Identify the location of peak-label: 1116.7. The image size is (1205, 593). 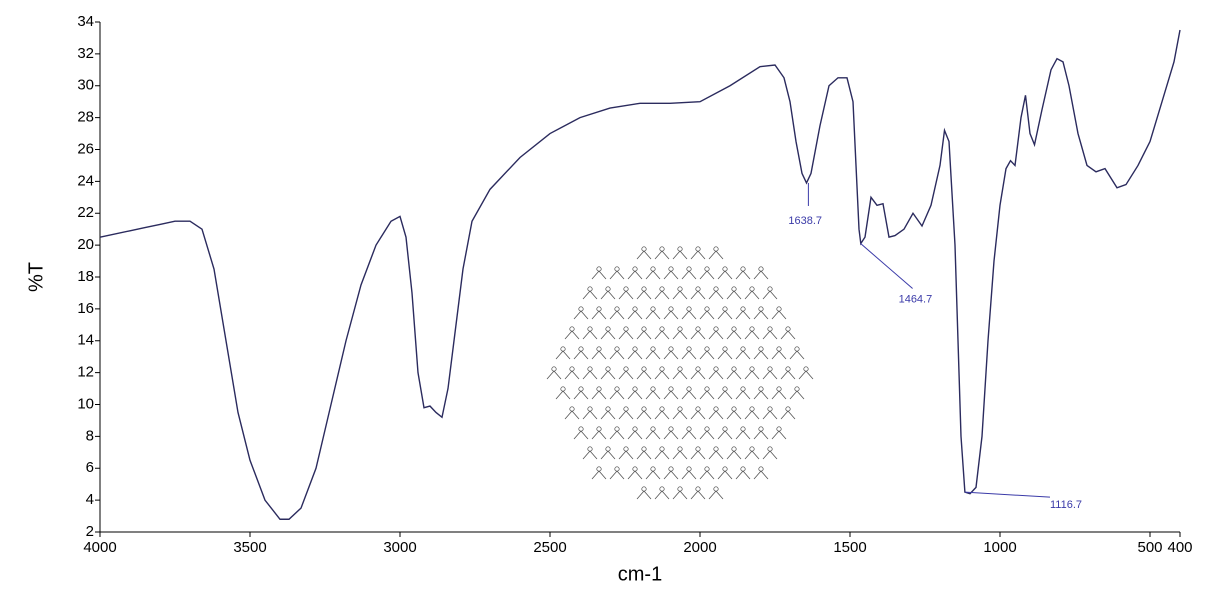
(1066, 505).